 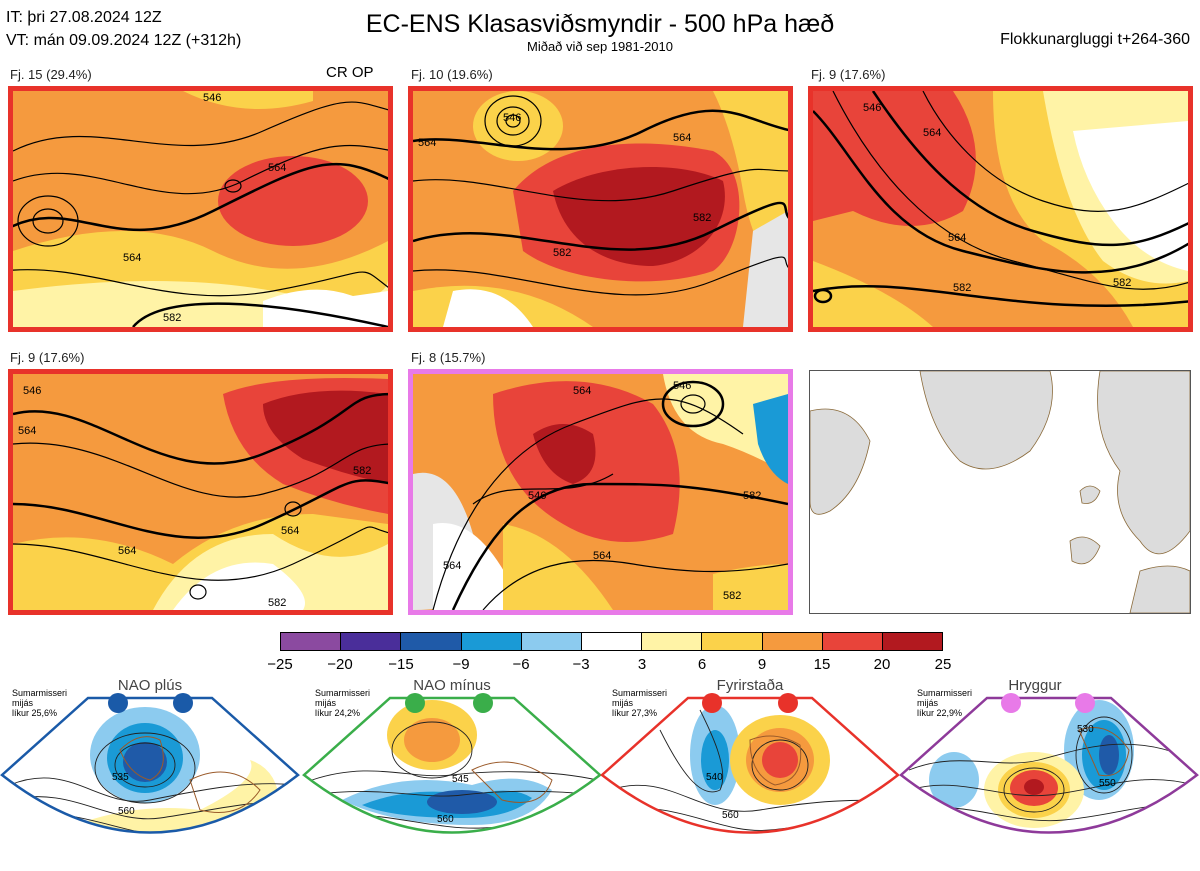 I want to click on regime-1-map: 535 560, so click(x=150, y=763).